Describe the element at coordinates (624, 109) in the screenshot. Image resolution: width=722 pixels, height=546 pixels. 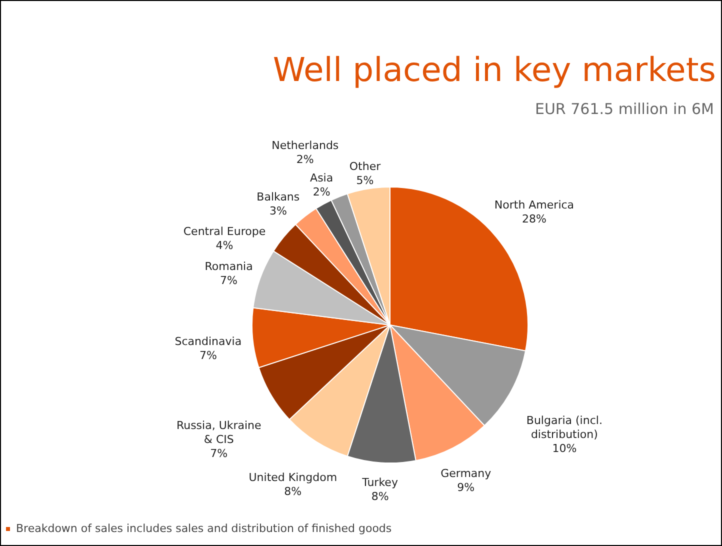
I see `chart-subtitle: EUR 761.5 million in 6M` at that location.